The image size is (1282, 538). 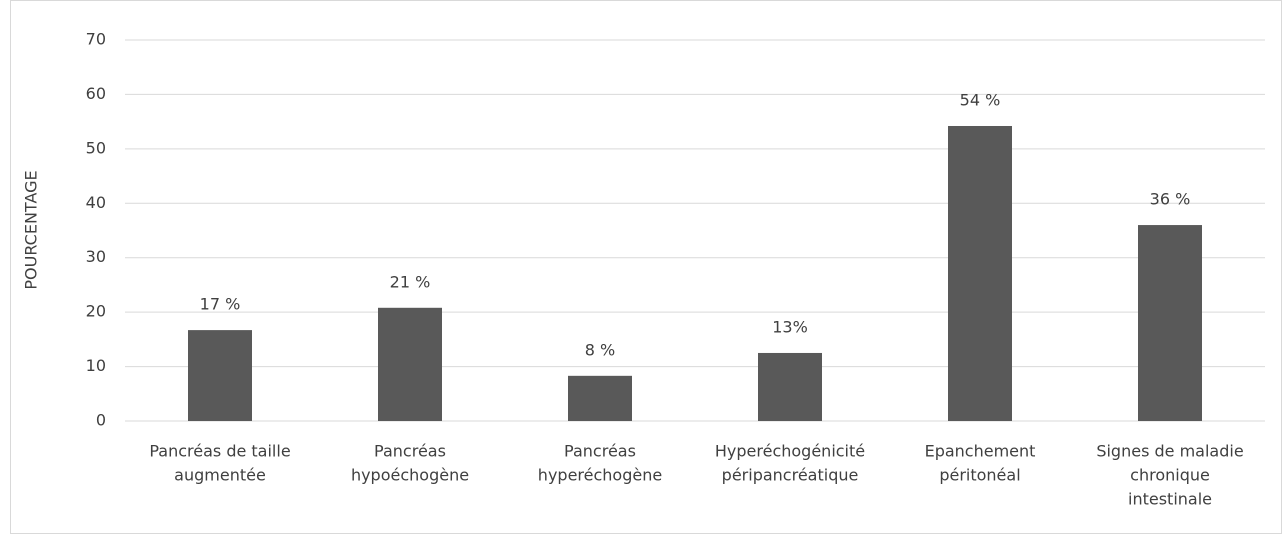 What do you see at coordinates (31, 229) in the screenshot?
I see `y-axis-label: POURCENTAGE` at bounding box center [31, 229].